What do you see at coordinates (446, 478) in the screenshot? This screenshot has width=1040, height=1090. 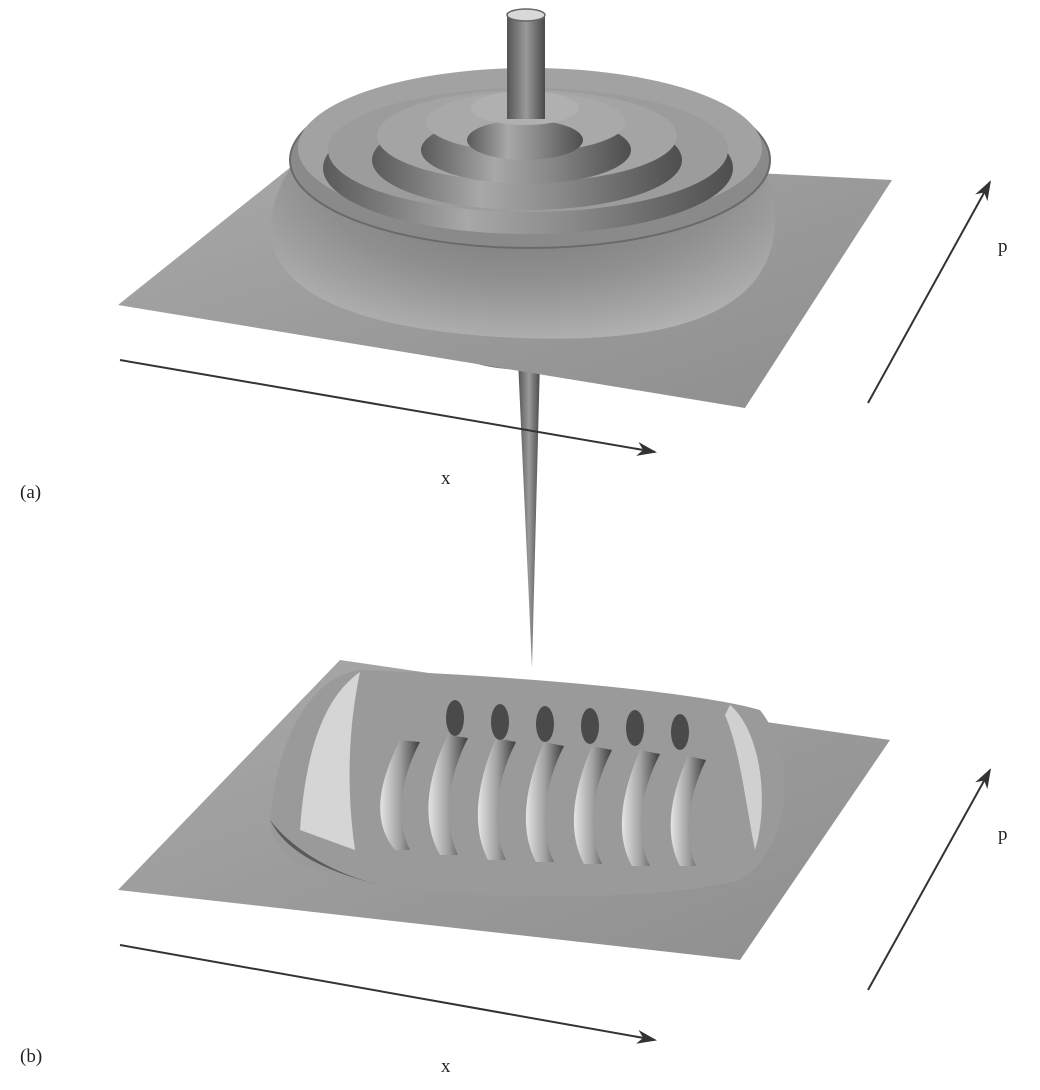 I see `panel-a-x-label: x` at bounding box center [446, 478].